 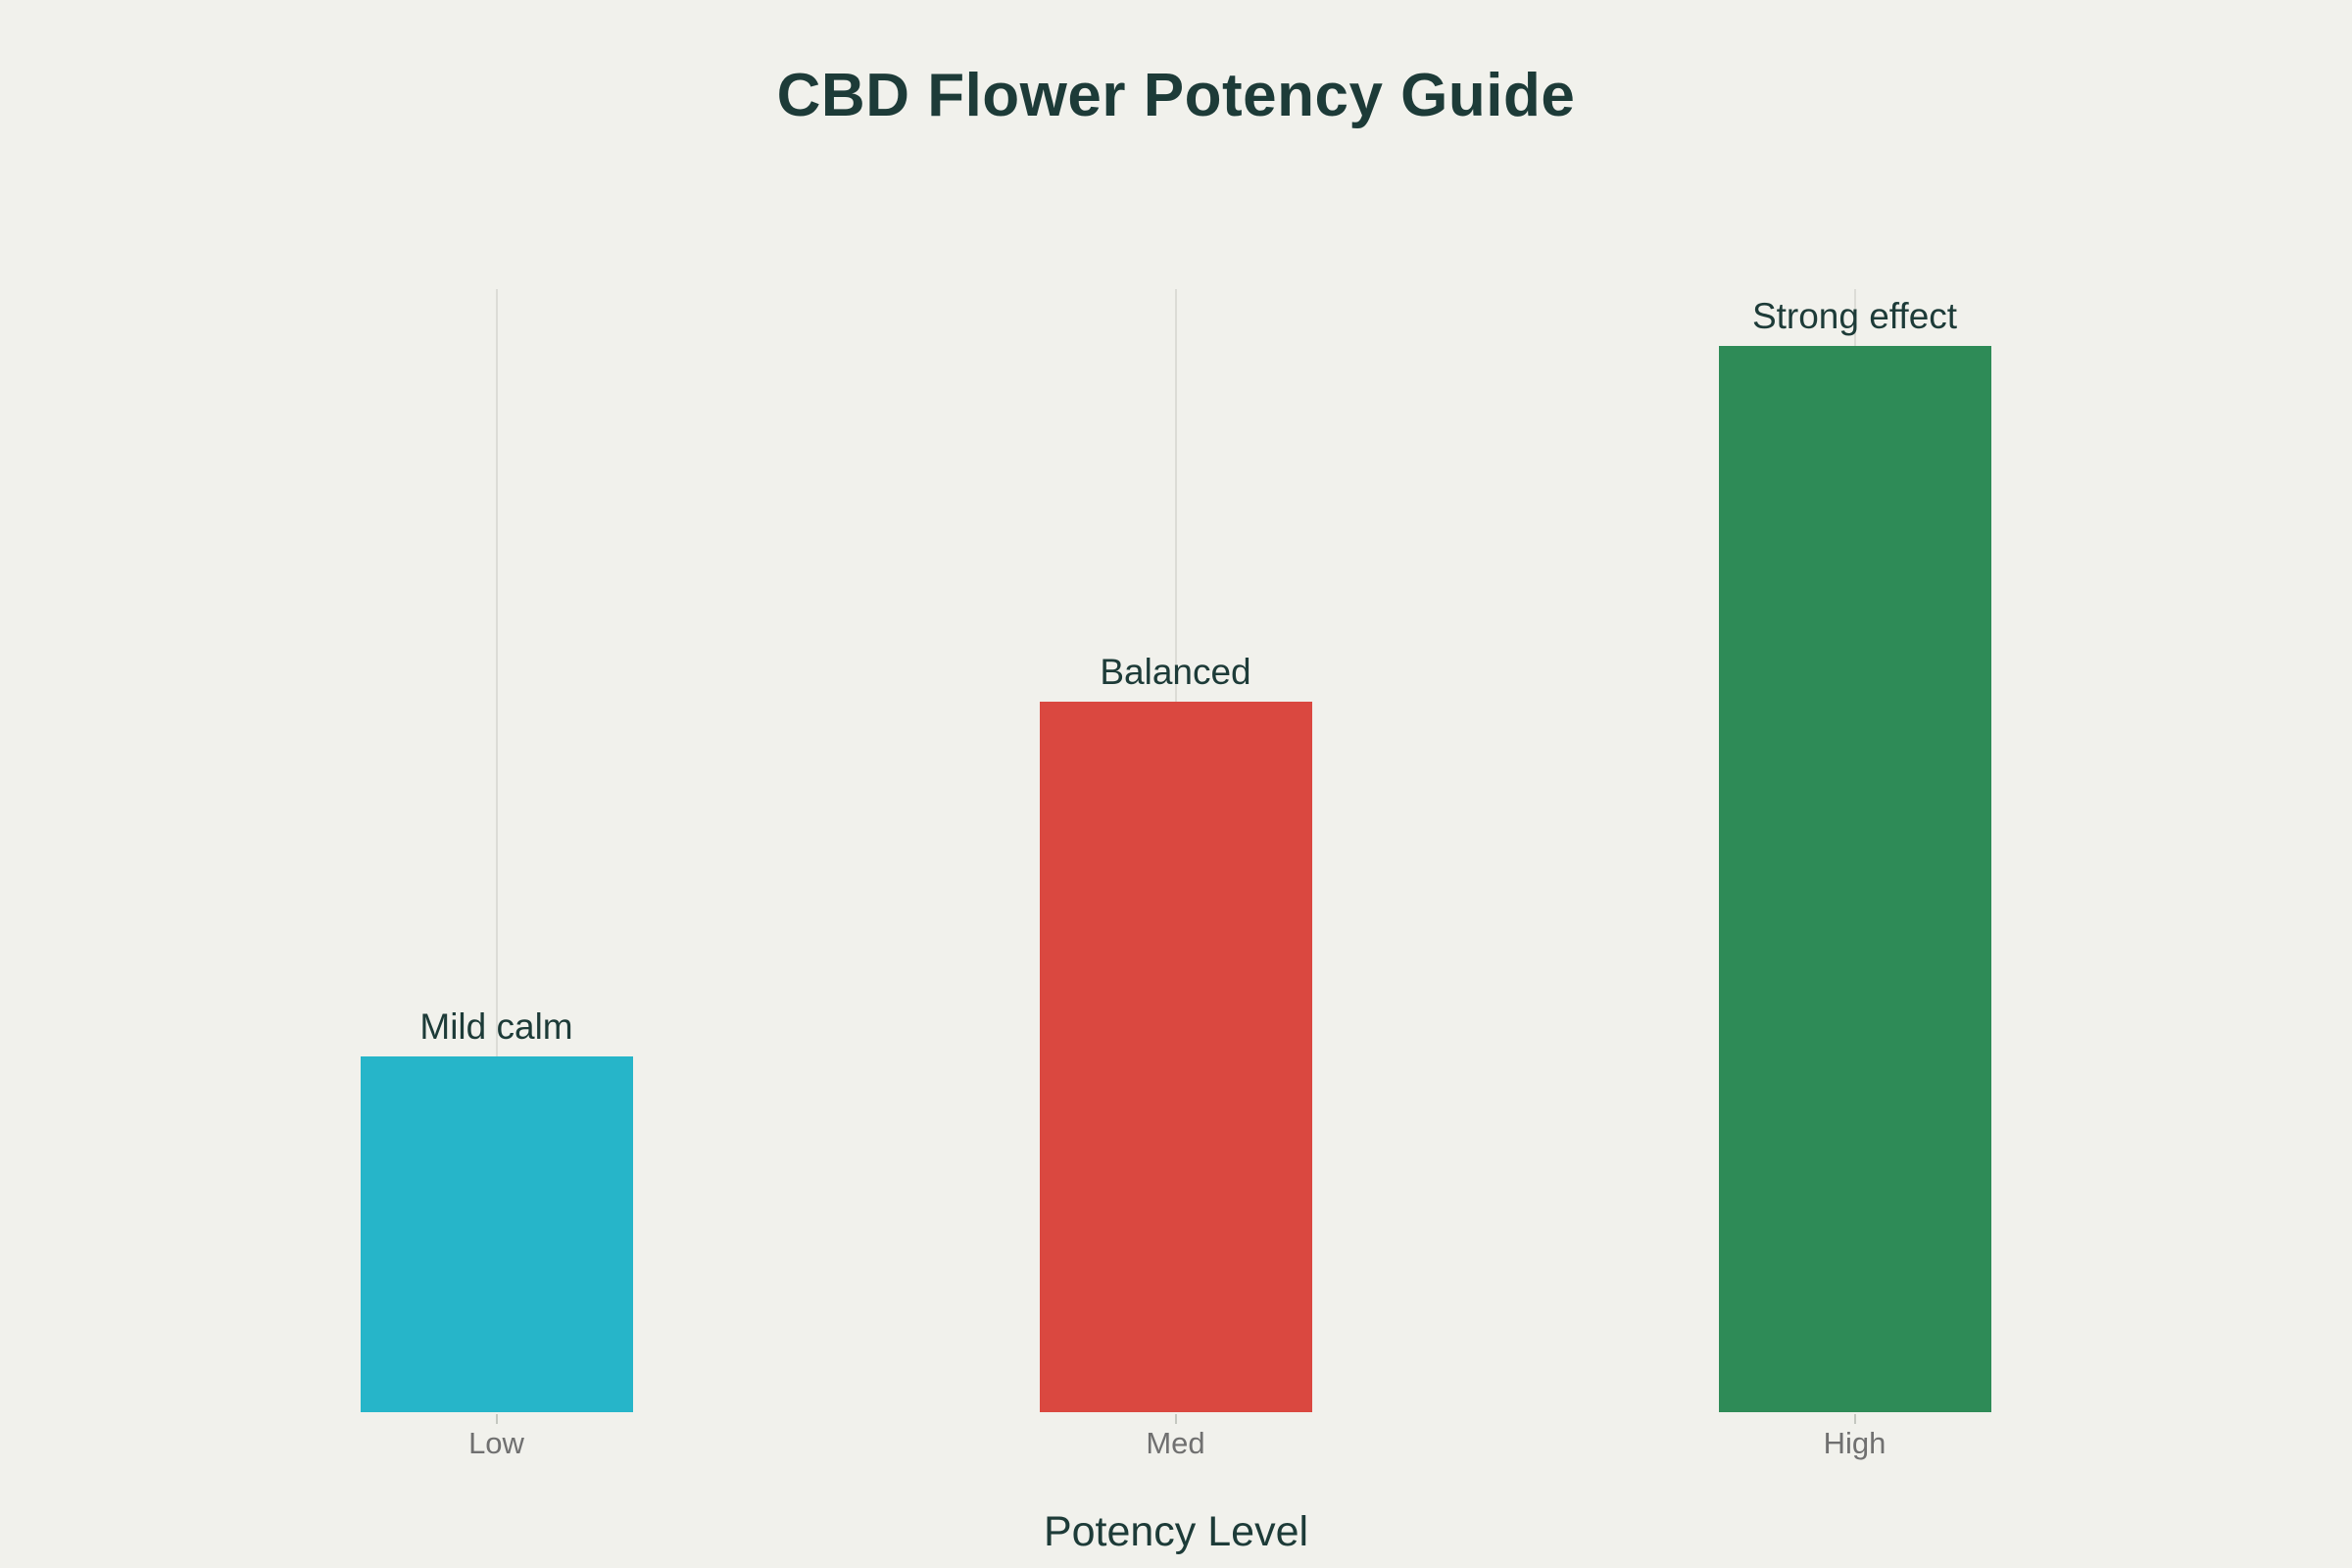 I want to click on tick-label-med: Med, so click(x=1175, y=1443).